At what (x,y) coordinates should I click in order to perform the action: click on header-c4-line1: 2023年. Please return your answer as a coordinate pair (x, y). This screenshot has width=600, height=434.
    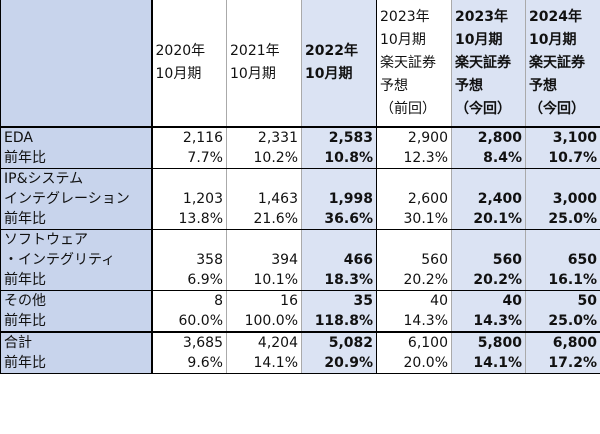
    Looking at the image, I should click on (405, 16).